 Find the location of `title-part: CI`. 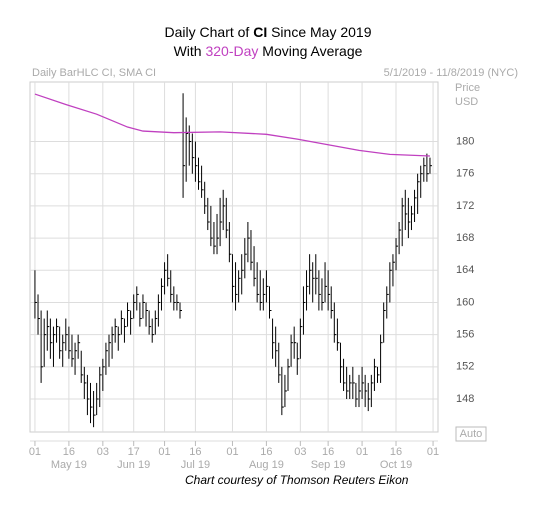

title-part: CI is located at coordinates (260, 32).